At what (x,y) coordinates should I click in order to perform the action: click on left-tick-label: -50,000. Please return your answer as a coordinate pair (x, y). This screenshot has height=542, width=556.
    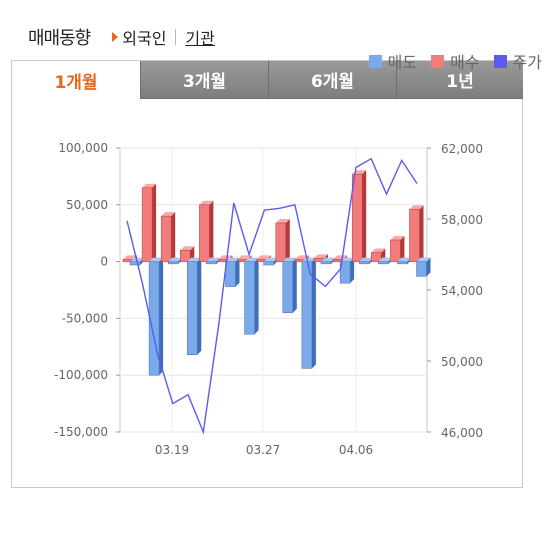
    Looking at the image, I should click on (85, 318).